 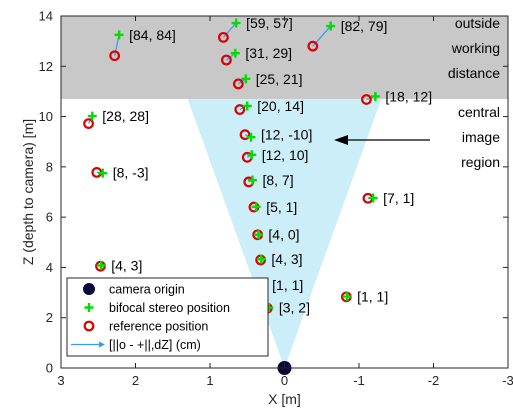 What do you see at coordinates (268, 53) in the screenshot?
I see `point-label: [31, 29]` at bounding box center [268, 53].